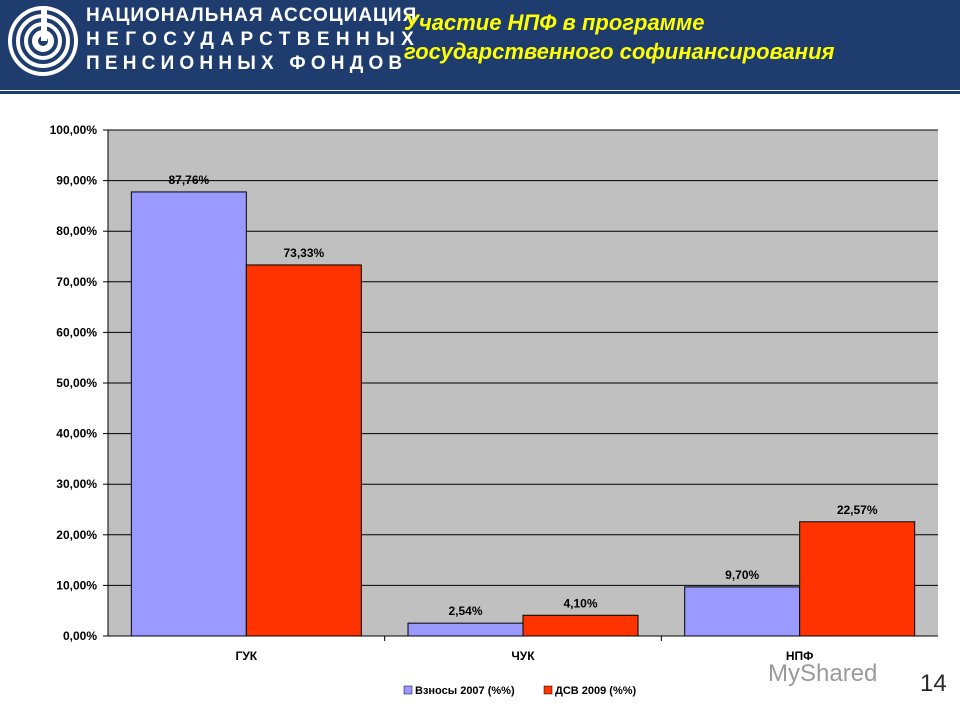  I want to click on legend-label: Взносы 2007 (%%), so click(465, 691).